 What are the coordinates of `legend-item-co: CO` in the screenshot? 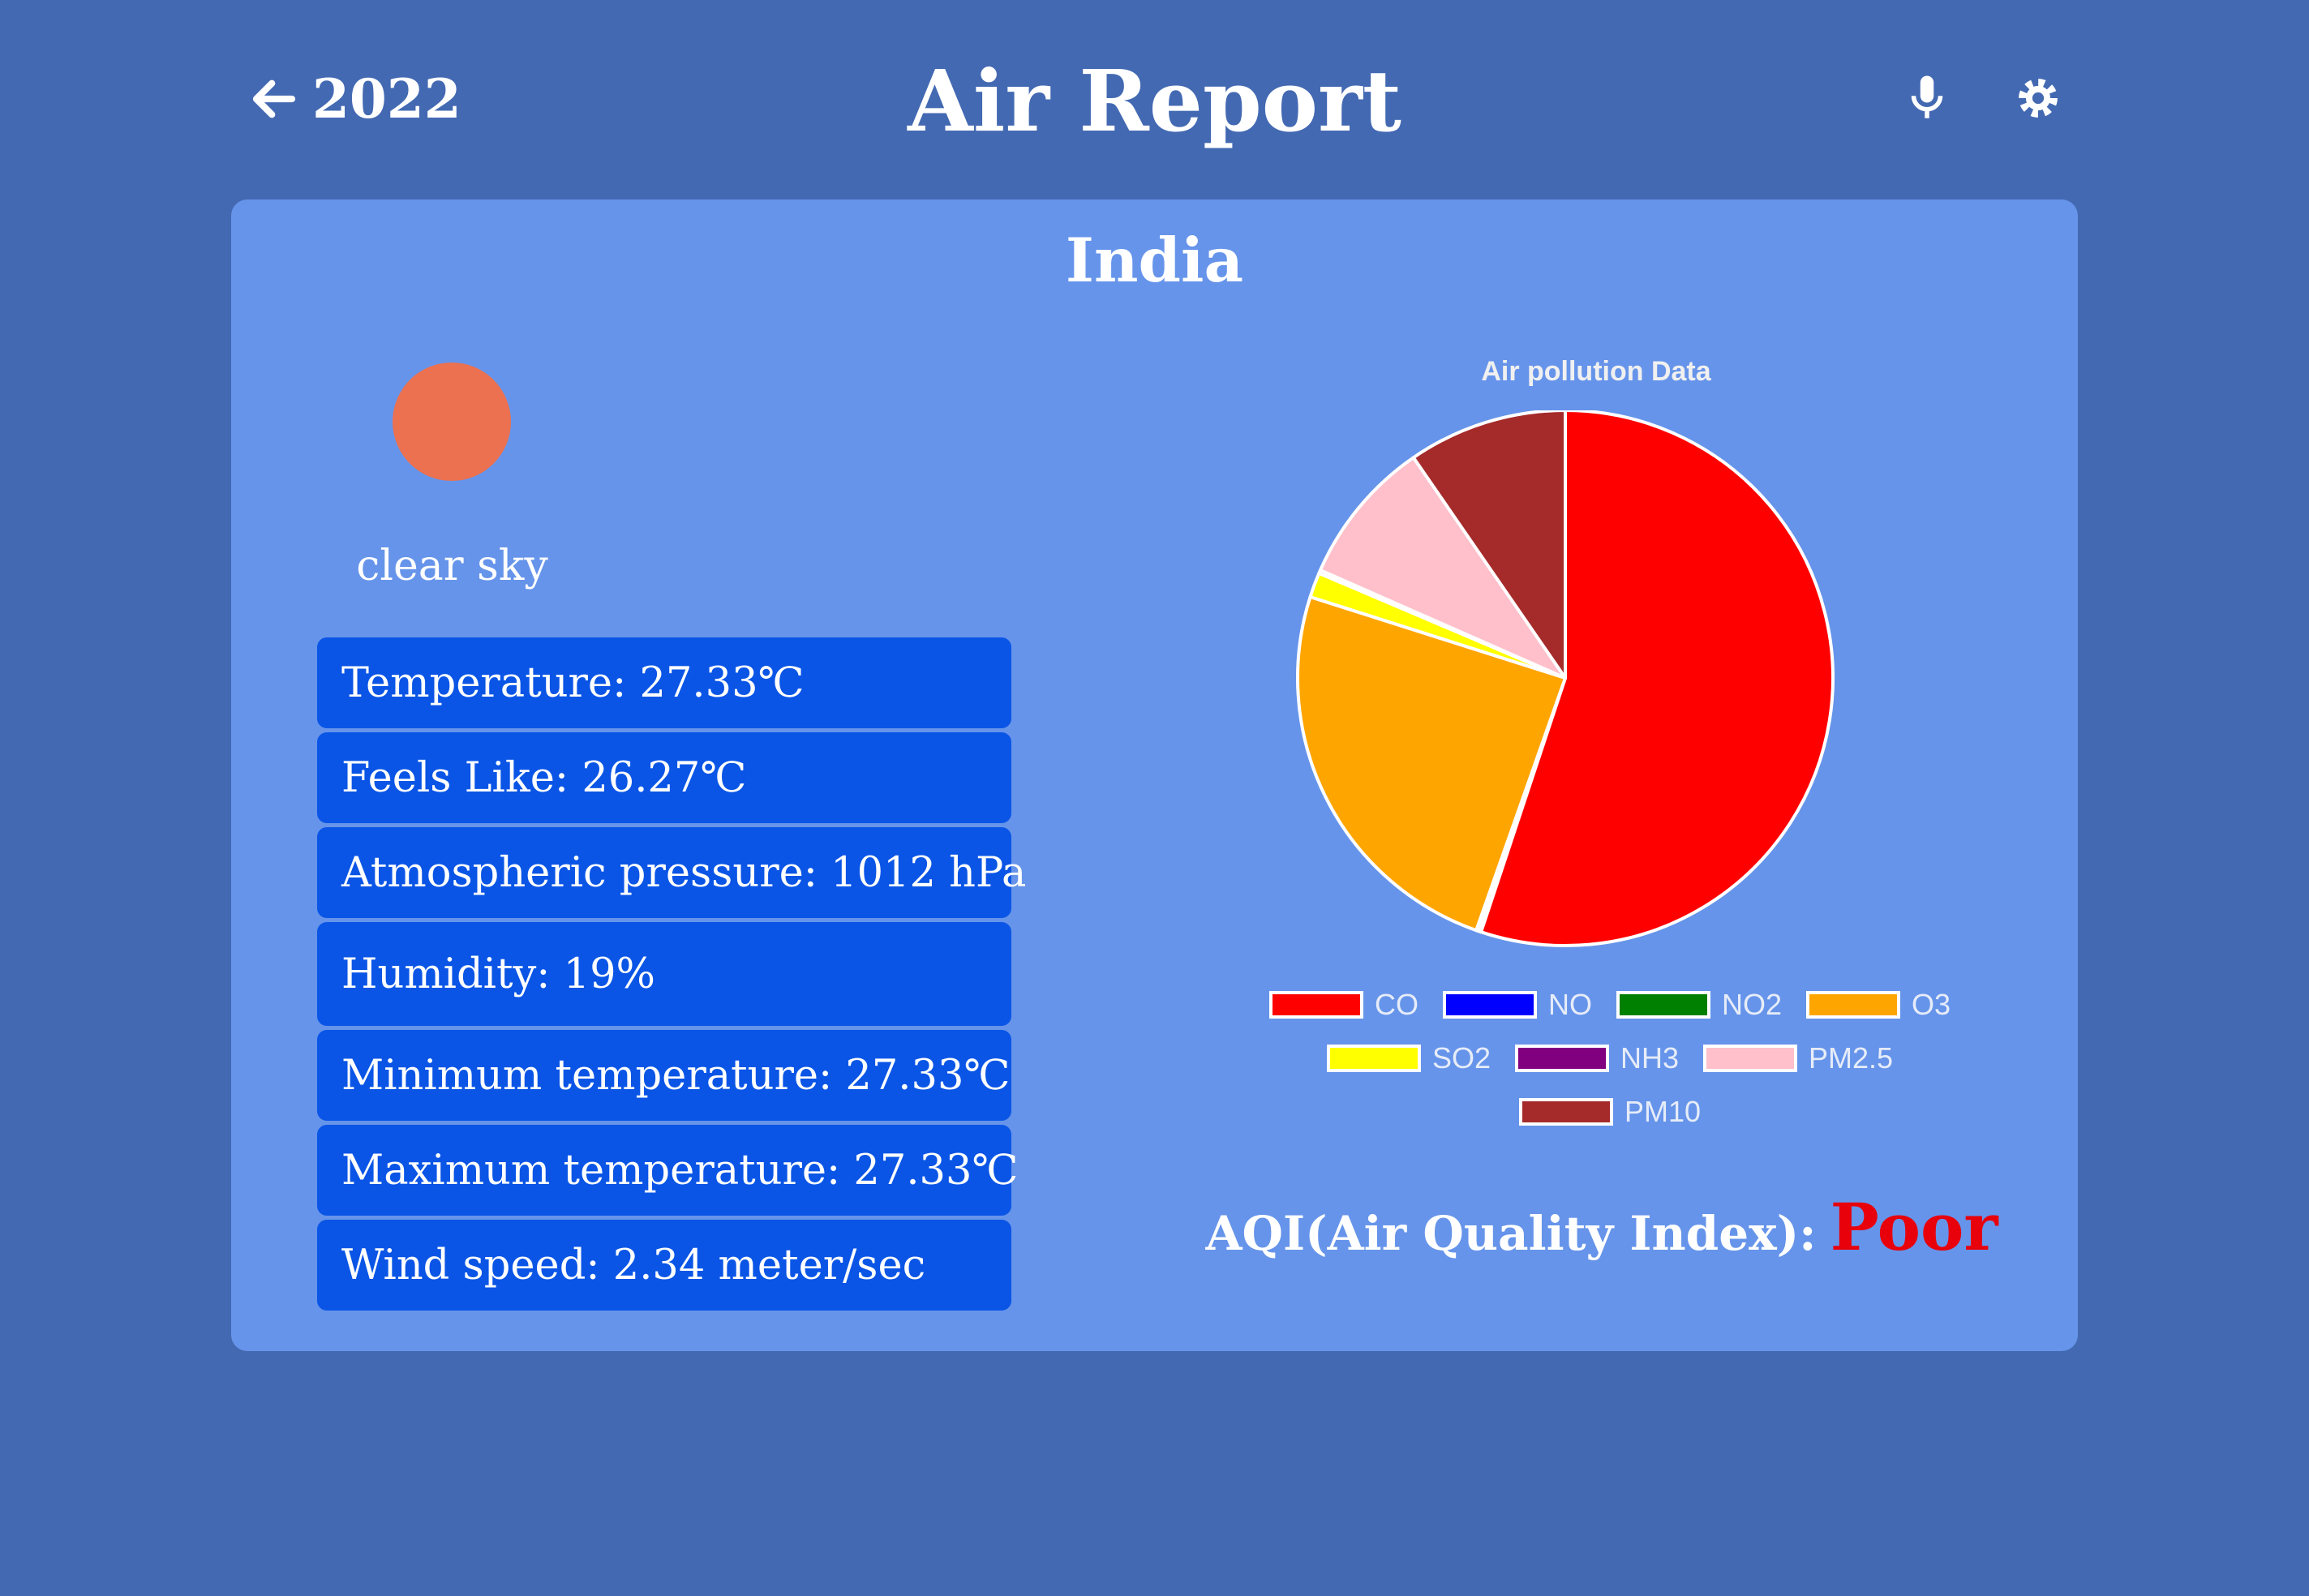 It's located at (1343, 1005).